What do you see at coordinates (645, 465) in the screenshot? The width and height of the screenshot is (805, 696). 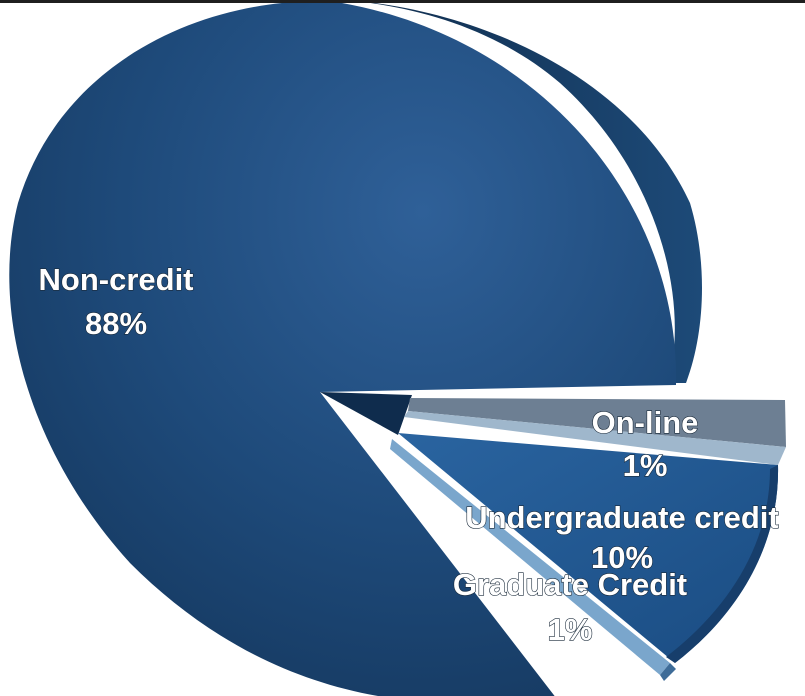 I see `value-on-line: 1%` at bounding box center [645, 465].